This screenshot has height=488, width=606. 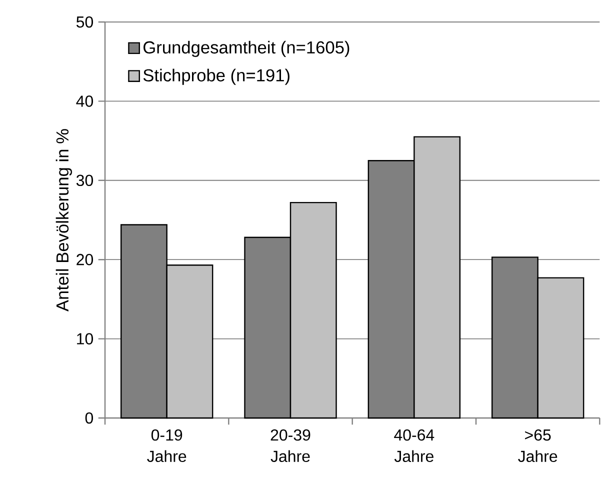 I want to click on y-tick-label: 50, so click(x=85, y=22).